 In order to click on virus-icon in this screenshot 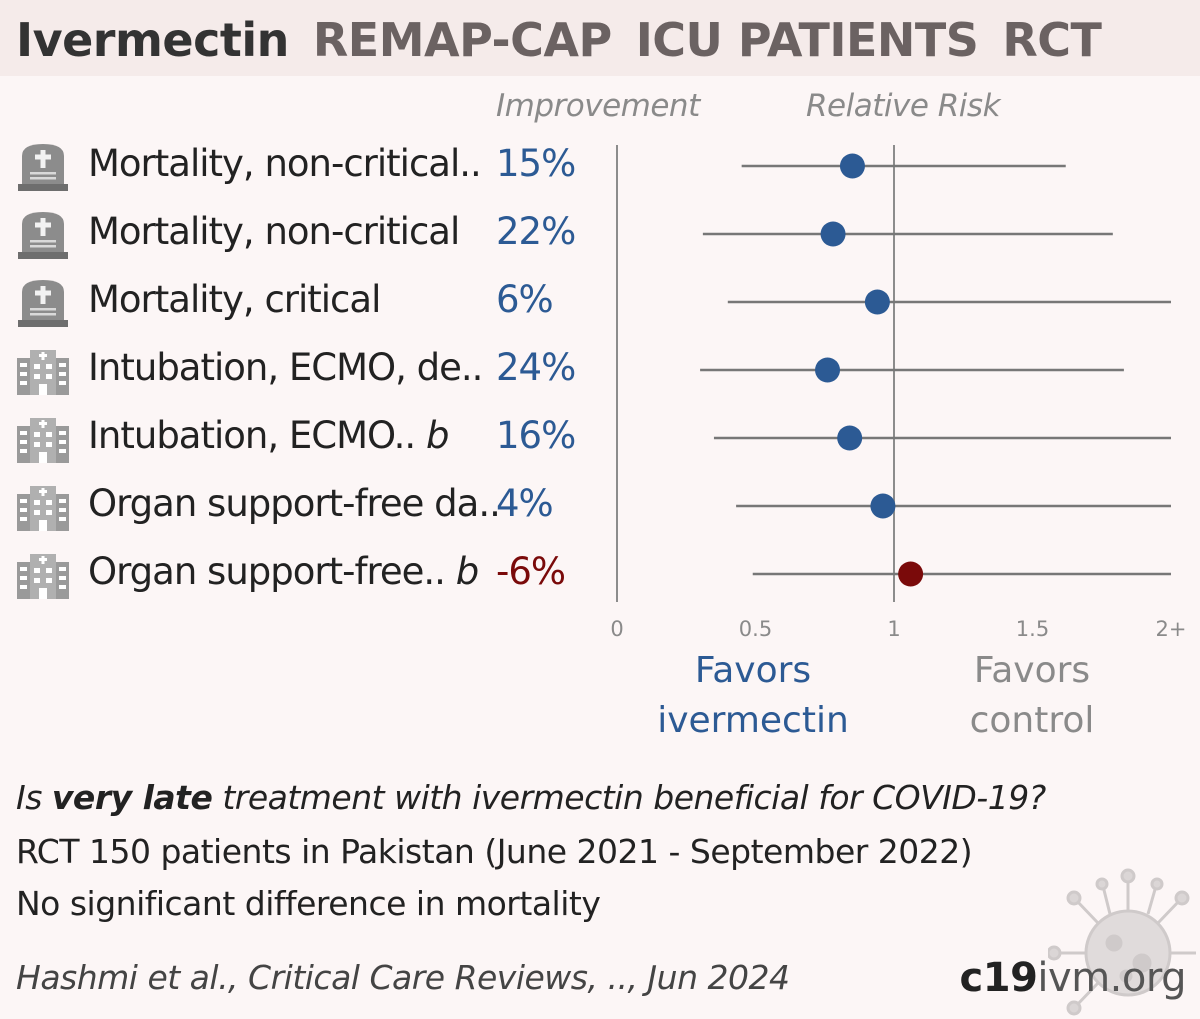, I will do `click(1122, 942)`.